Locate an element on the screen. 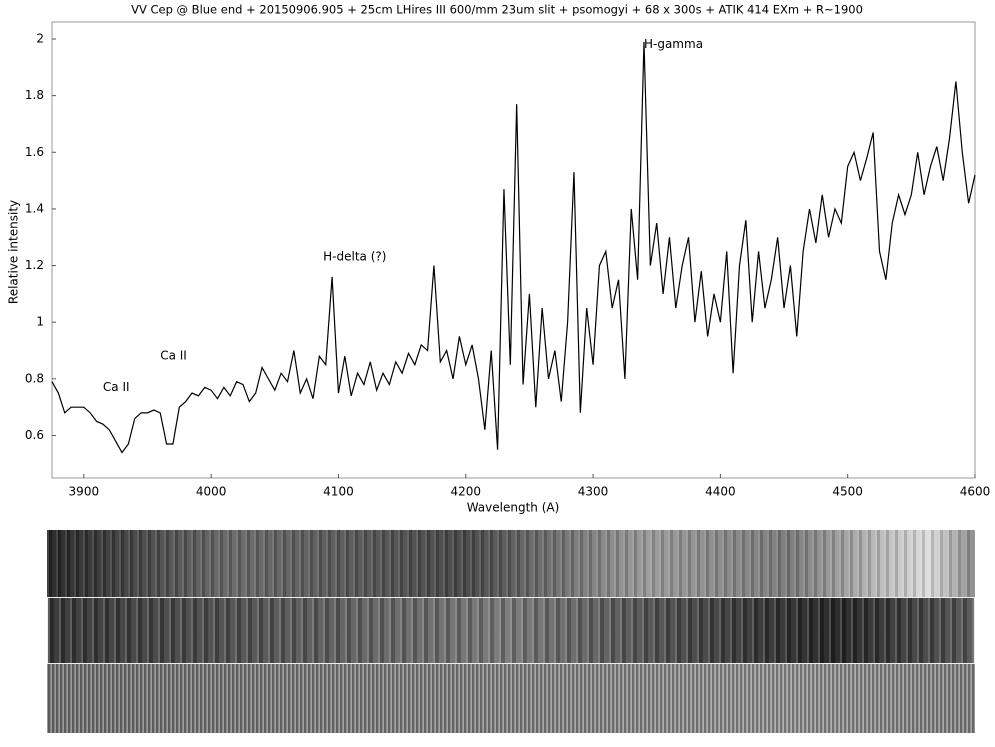 The width and height of the screenshot is (995, 747). x-tick-label: 4200 is located at coordinates (465, 492).